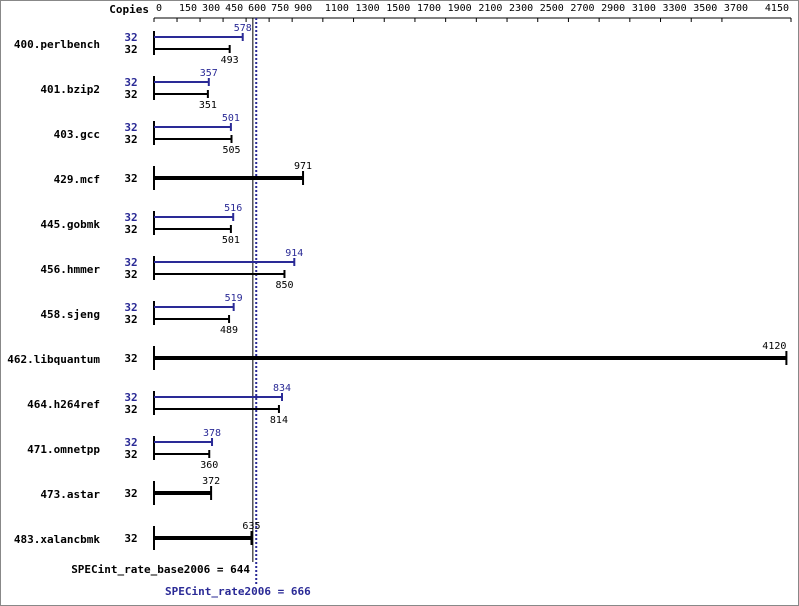 This screenshot has height=606, width=799. What do you see at coordinates (490, 8) in the screenshot?
I see `x-tick-label: 2100` at bounding box center [490, 8].